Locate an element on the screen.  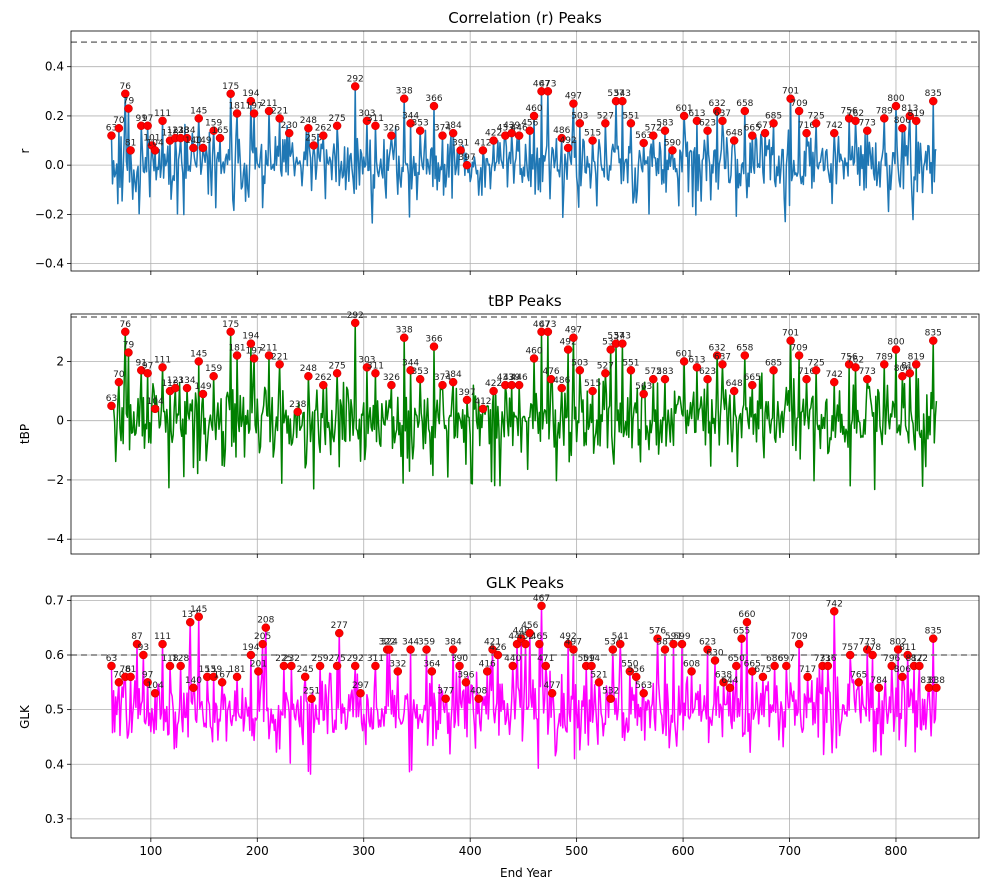
peak-label: 448 is located at coordinates (521, 632).